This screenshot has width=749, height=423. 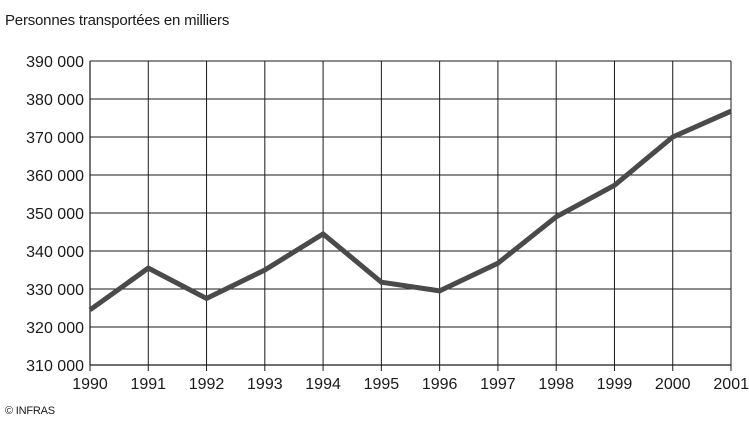 I want to click on y-tick-label: 350 000, so click(x=55, y=214).